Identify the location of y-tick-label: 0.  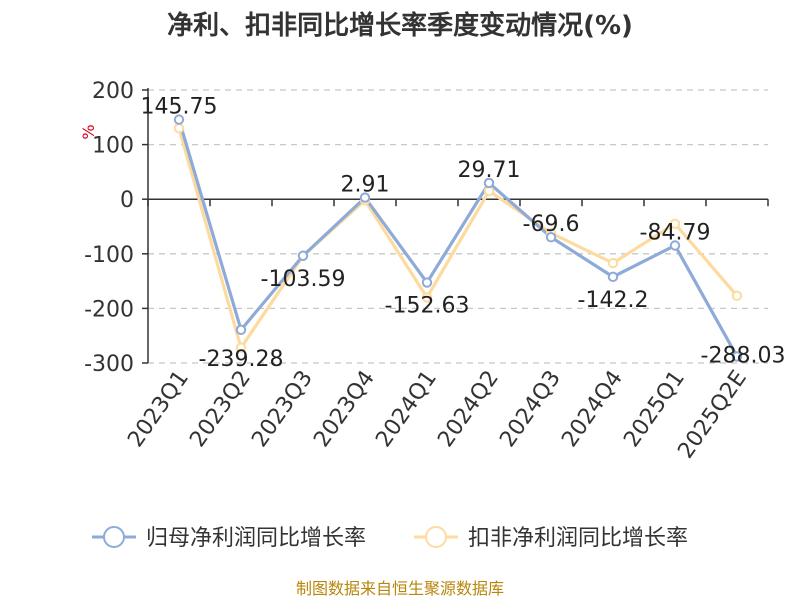
(127, 200).